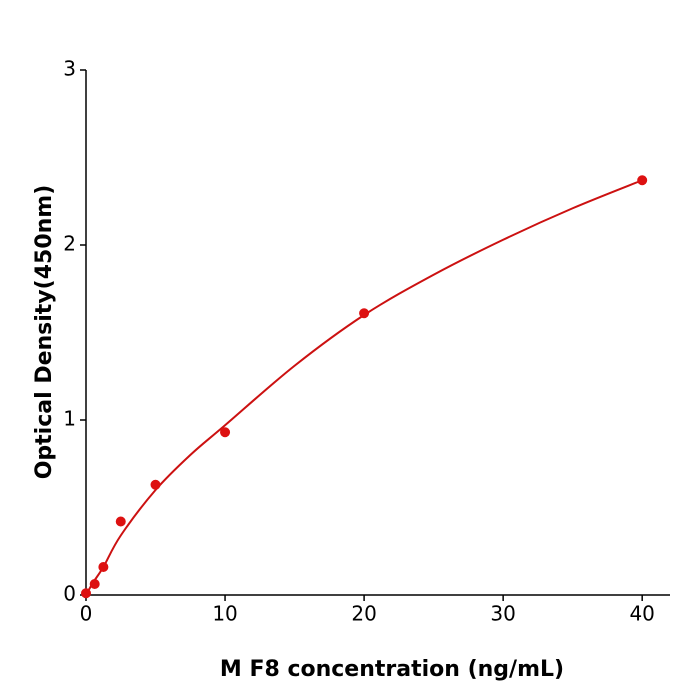 The width and height of the screenshot is (700, 700). Describe the element at coordinates (86, 614) in the screenshot. I see `x-tick-label: 0` at that location.